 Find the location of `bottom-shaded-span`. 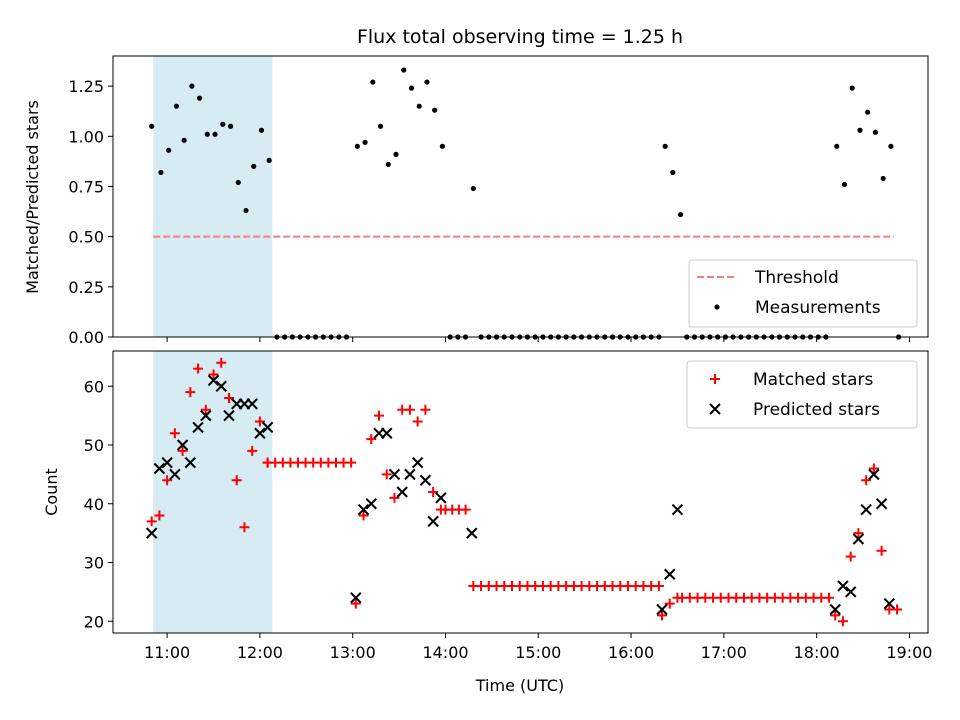

bottom-shaded-span is located at coordinates (213, 492).